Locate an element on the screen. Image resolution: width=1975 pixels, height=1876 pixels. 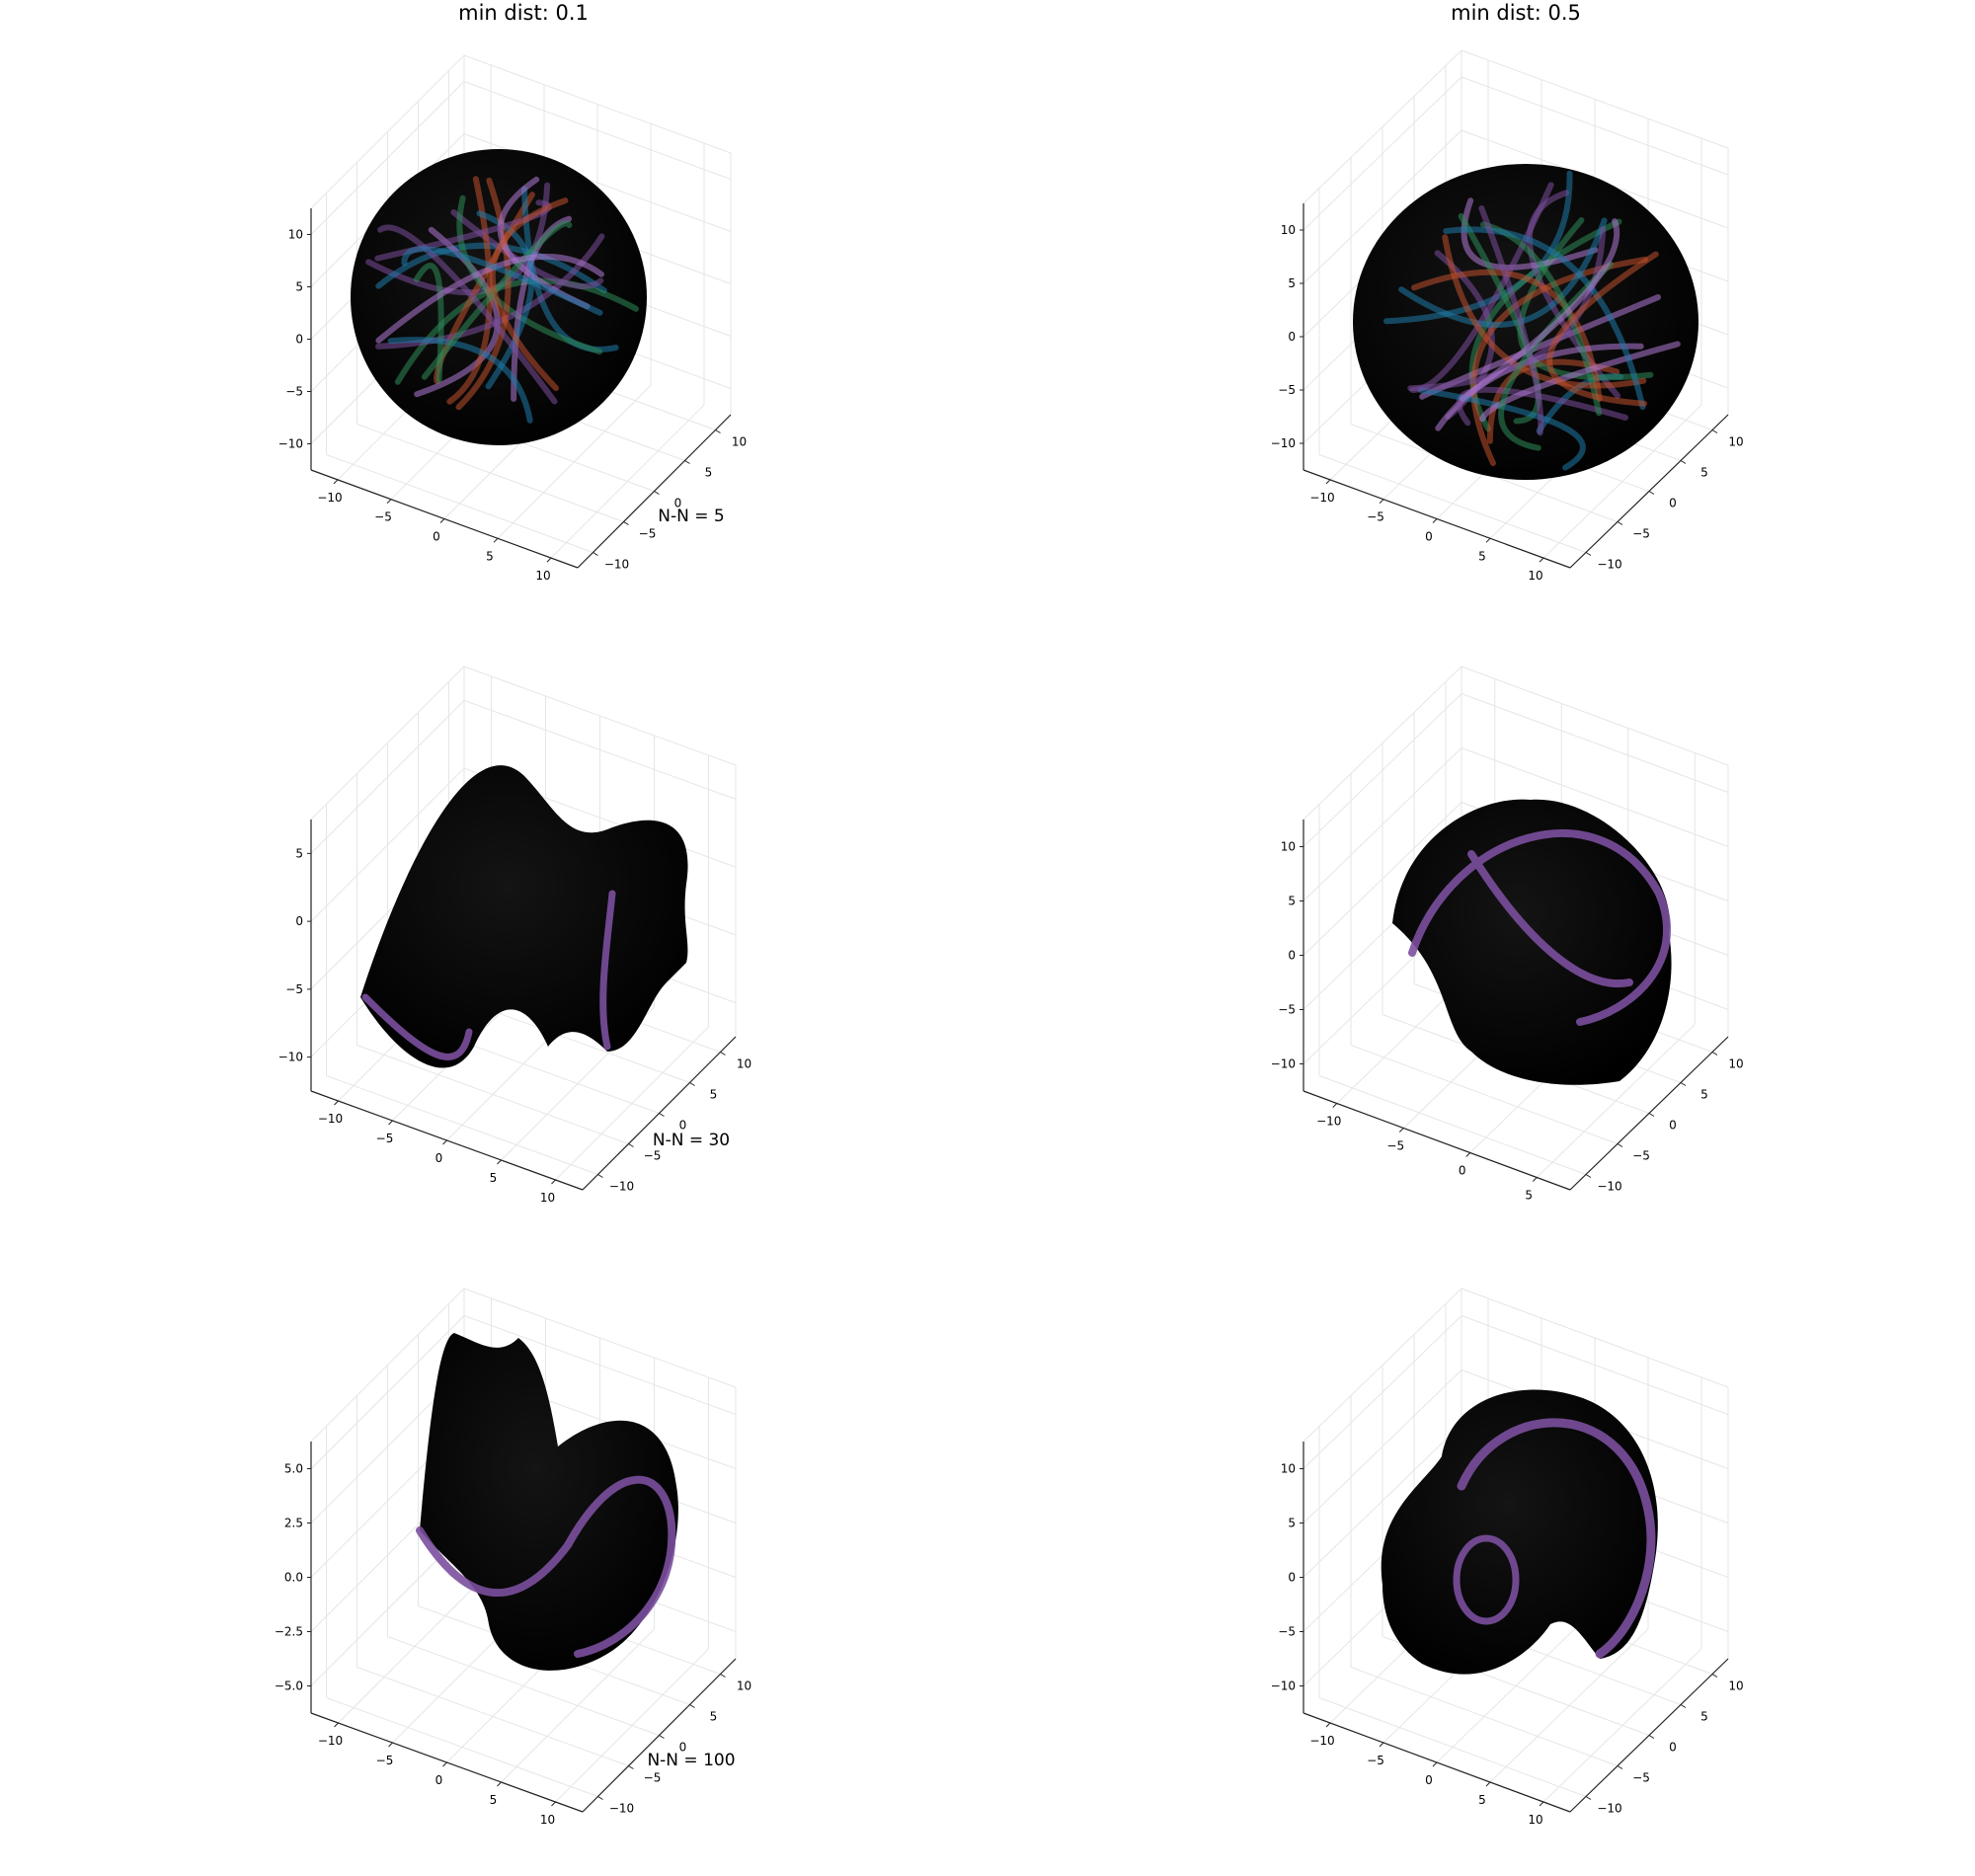
column-title-2: min dist: 0.5 is located at coordinates (1516, 13).